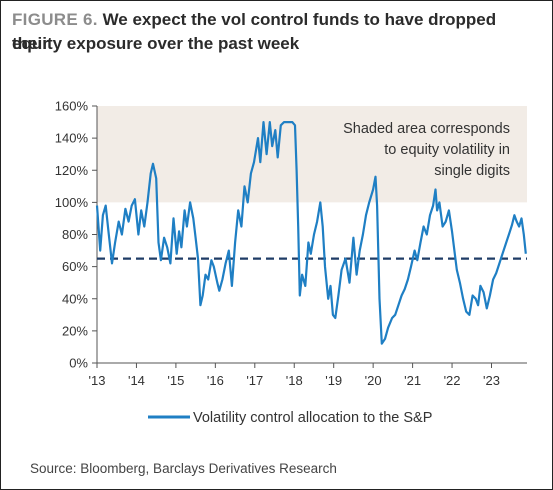  I want to click on x-tick-label: '18, so click(294, 380).